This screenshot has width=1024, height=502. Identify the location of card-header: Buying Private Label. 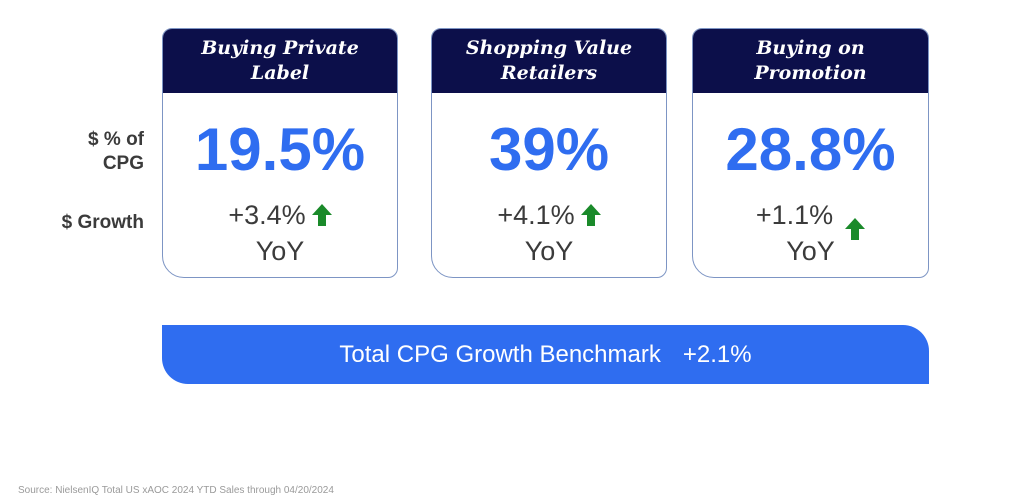
(280, 61).